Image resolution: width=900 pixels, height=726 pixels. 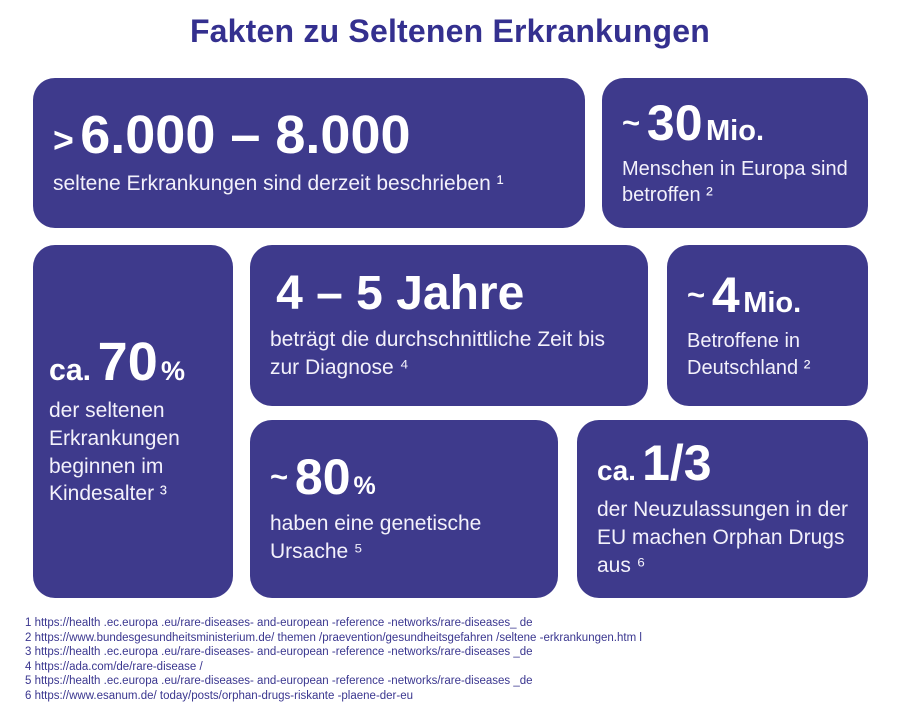 I want to click on stat-headline: ~4 Mio., so click(x=744, y=295).